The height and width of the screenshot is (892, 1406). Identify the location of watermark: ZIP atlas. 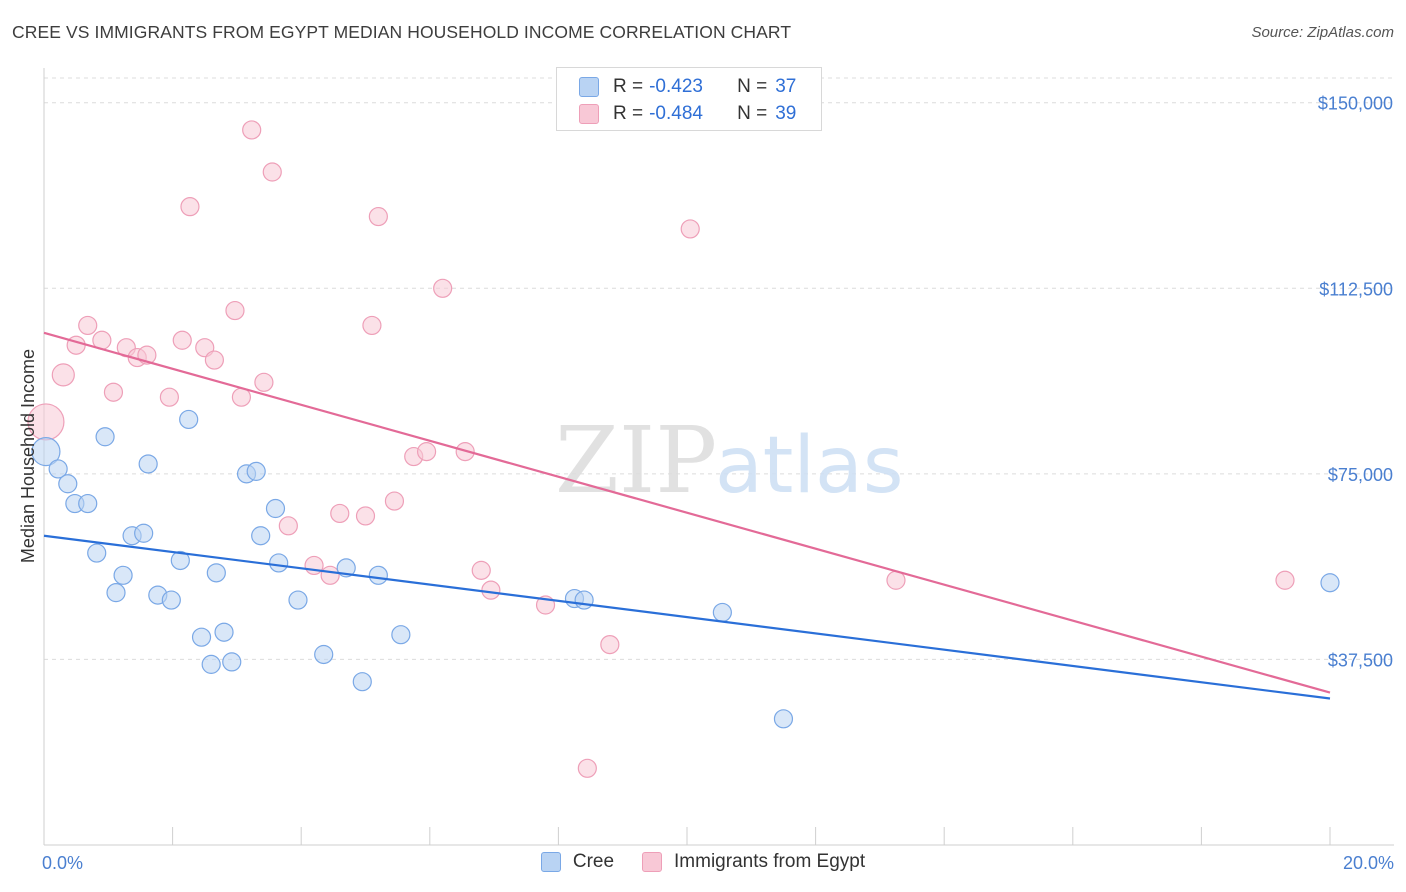
(729, 460).